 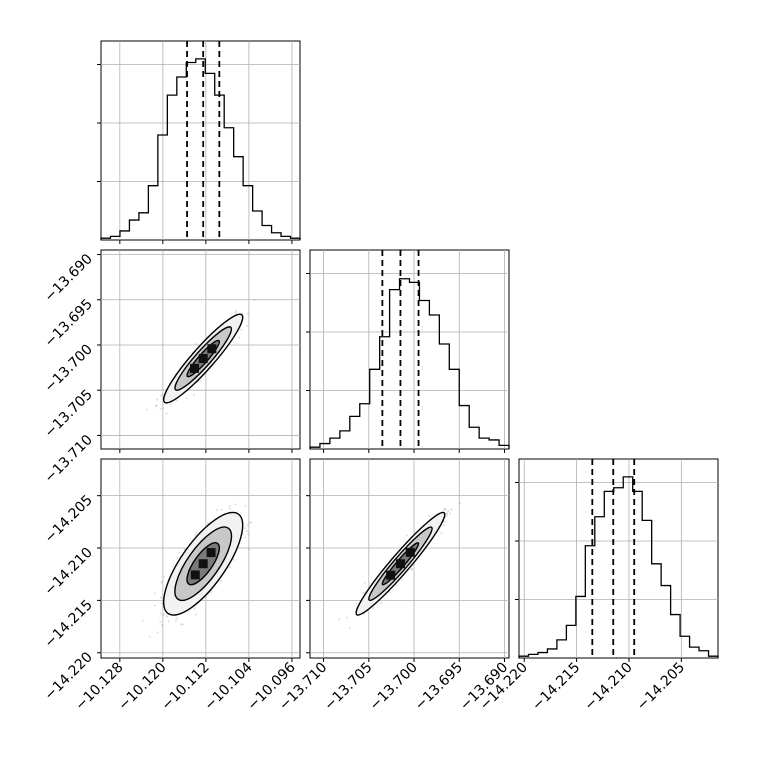 I want to click on y-tick-label: −14.205, so click(x=69, y=519).